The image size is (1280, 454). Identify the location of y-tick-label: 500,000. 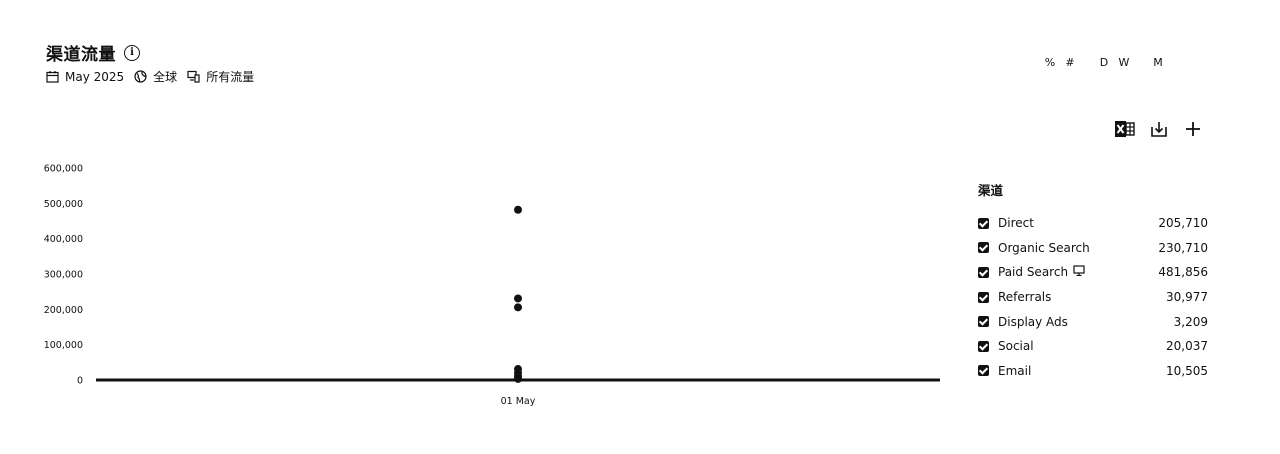
(63, 204).